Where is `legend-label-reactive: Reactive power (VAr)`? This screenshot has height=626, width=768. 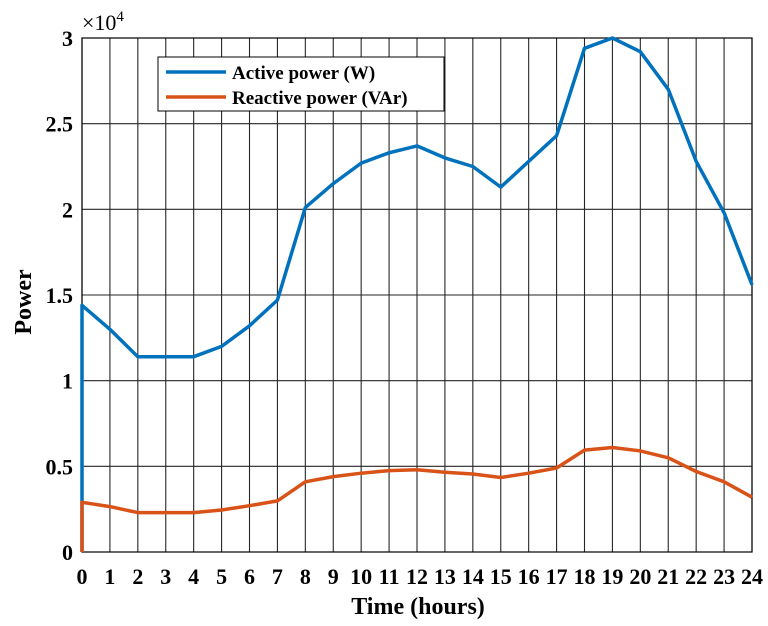 legend-label-reactive: Reactive power (VAr) is located at coordinates (320, 98).